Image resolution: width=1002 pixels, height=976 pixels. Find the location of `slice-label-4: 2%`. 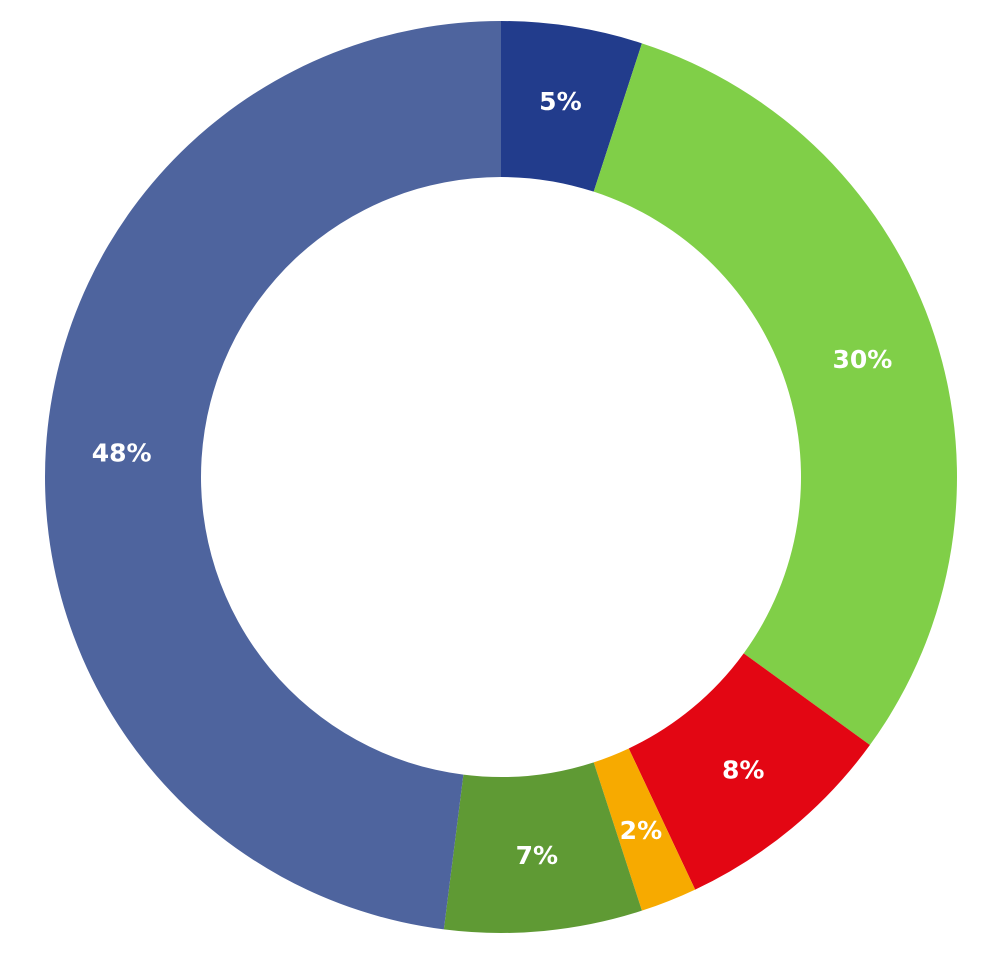

slice-label-4: 2% is located at coordinates (641, 830).